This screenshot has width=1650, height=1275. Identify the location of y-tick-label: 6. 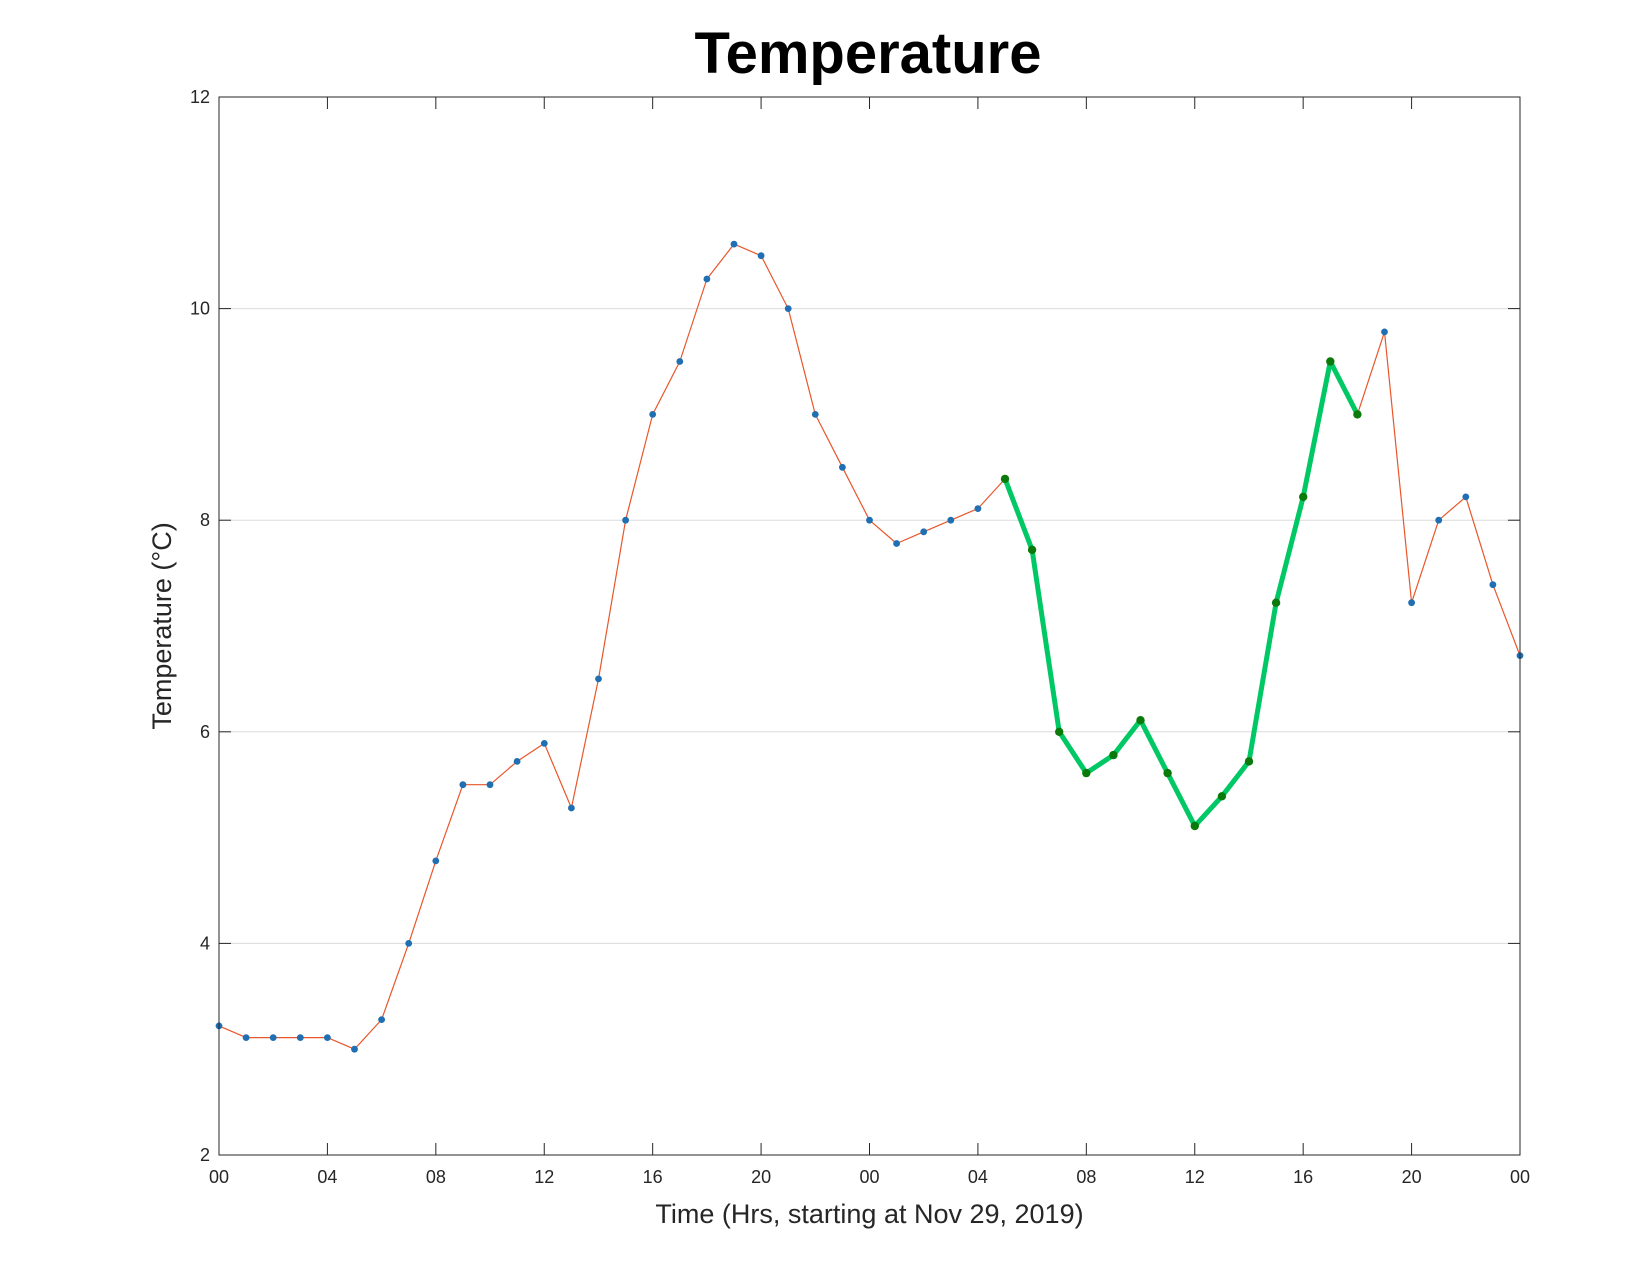
(205, 732).